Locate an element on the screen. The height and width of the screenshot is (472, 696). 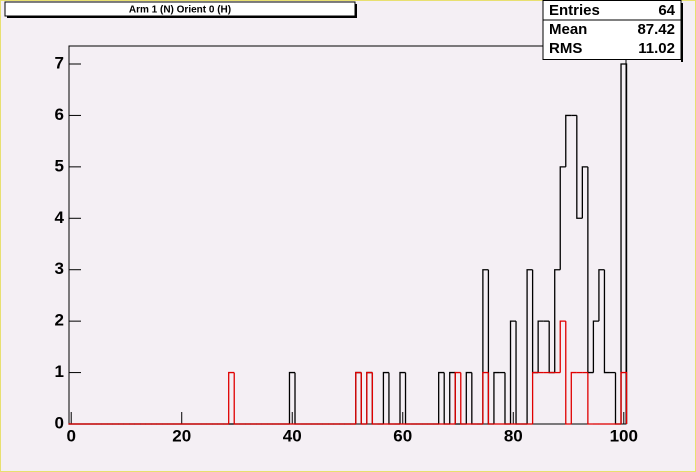
stats-value: 11.02 is located at coordinates (656, 48).